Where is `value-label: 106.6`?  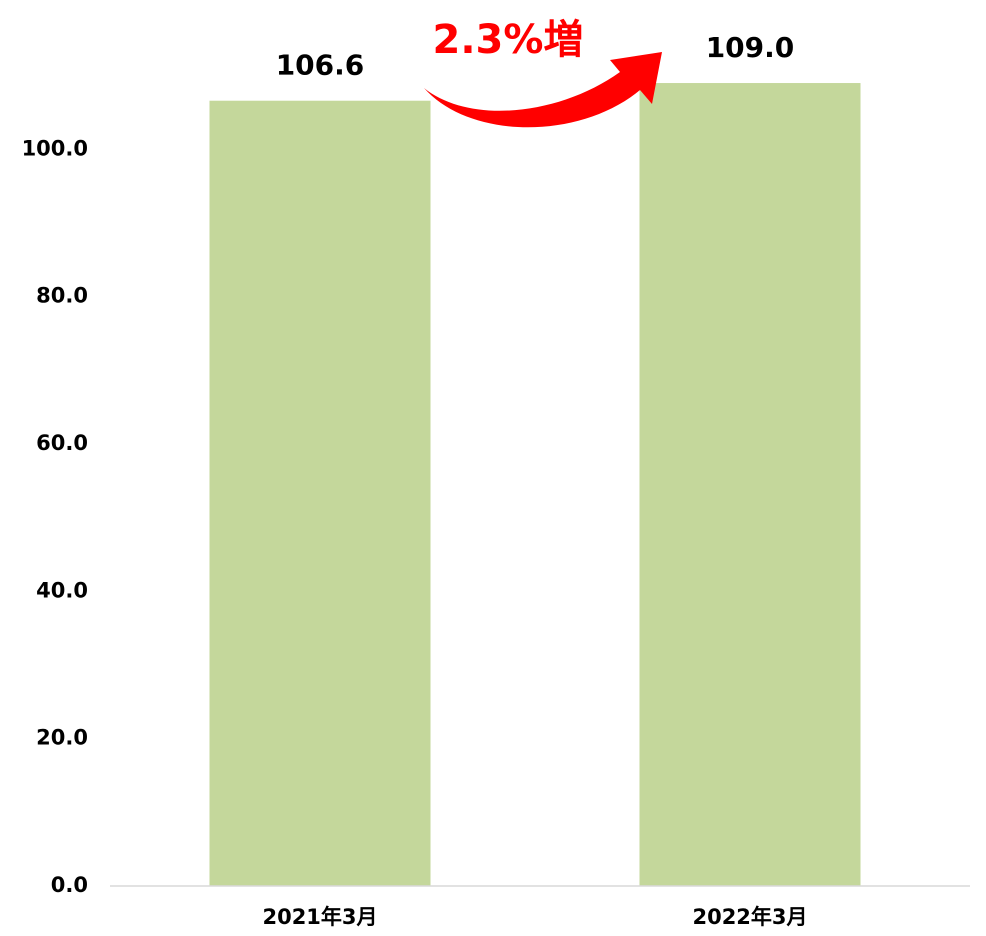
value-label: 106.6 is located at coordinates (320, 65).